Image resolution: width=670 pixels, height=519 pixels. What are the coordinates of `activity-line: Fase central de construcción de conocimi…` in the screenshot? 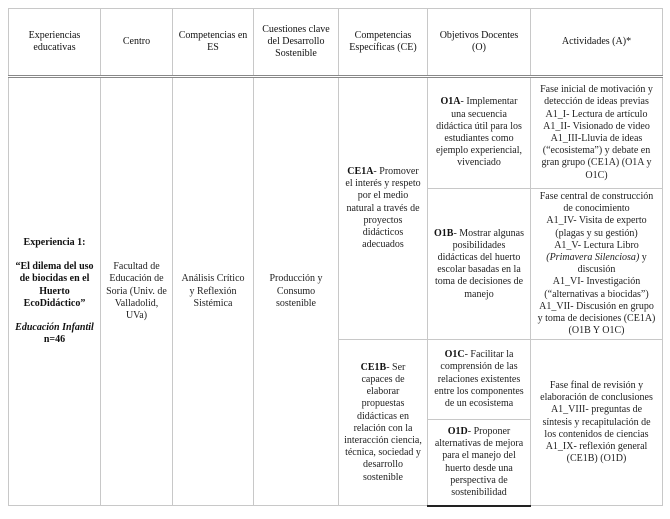 It's located at (596, 203).